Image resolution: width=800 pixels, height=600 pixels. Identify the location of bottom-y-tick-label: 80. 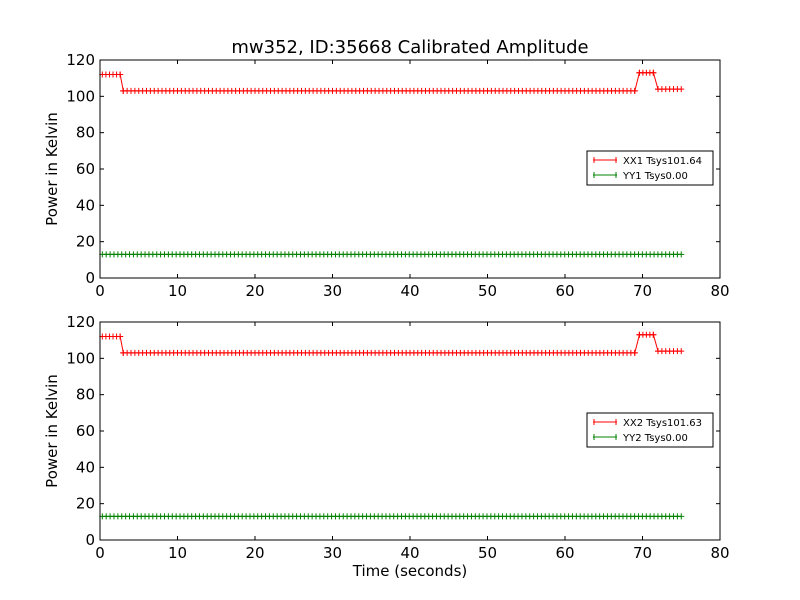
(85, 395).